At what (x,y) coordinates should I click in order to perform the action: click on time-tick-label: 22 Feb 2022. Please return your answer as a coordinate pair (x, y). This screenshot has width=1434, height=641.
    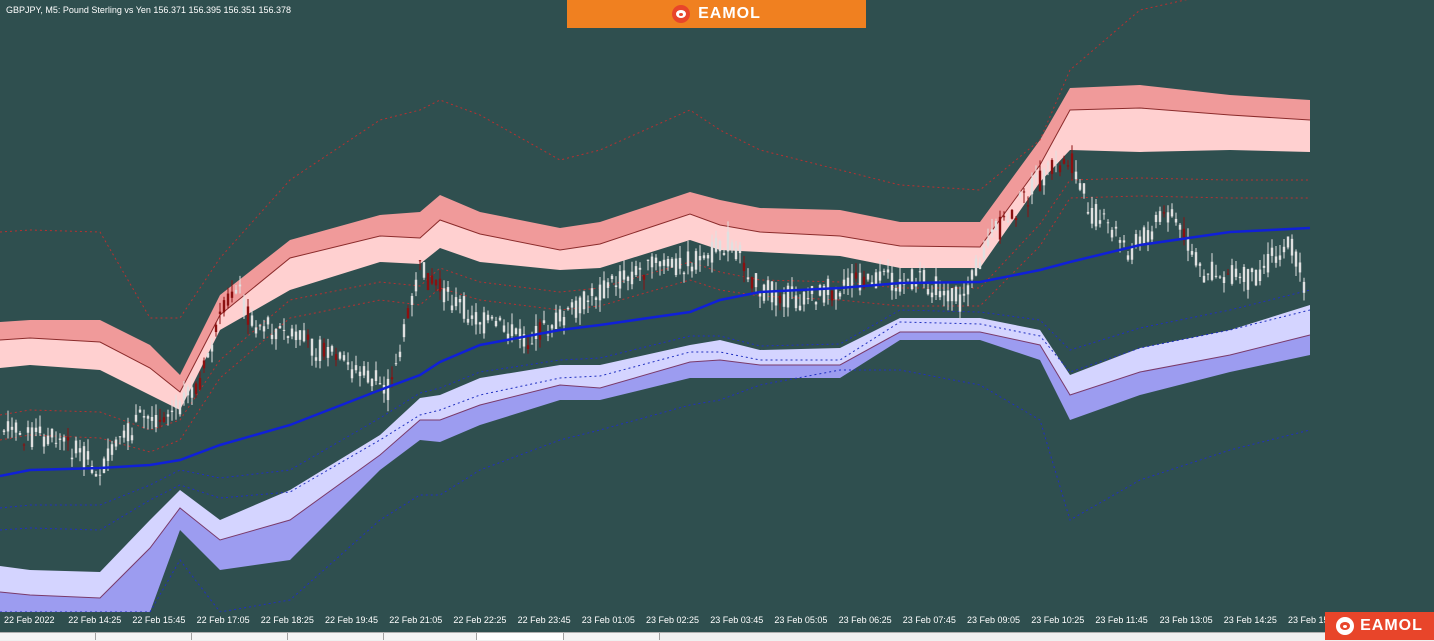
    Looking at the image, I should click on (29, 620).